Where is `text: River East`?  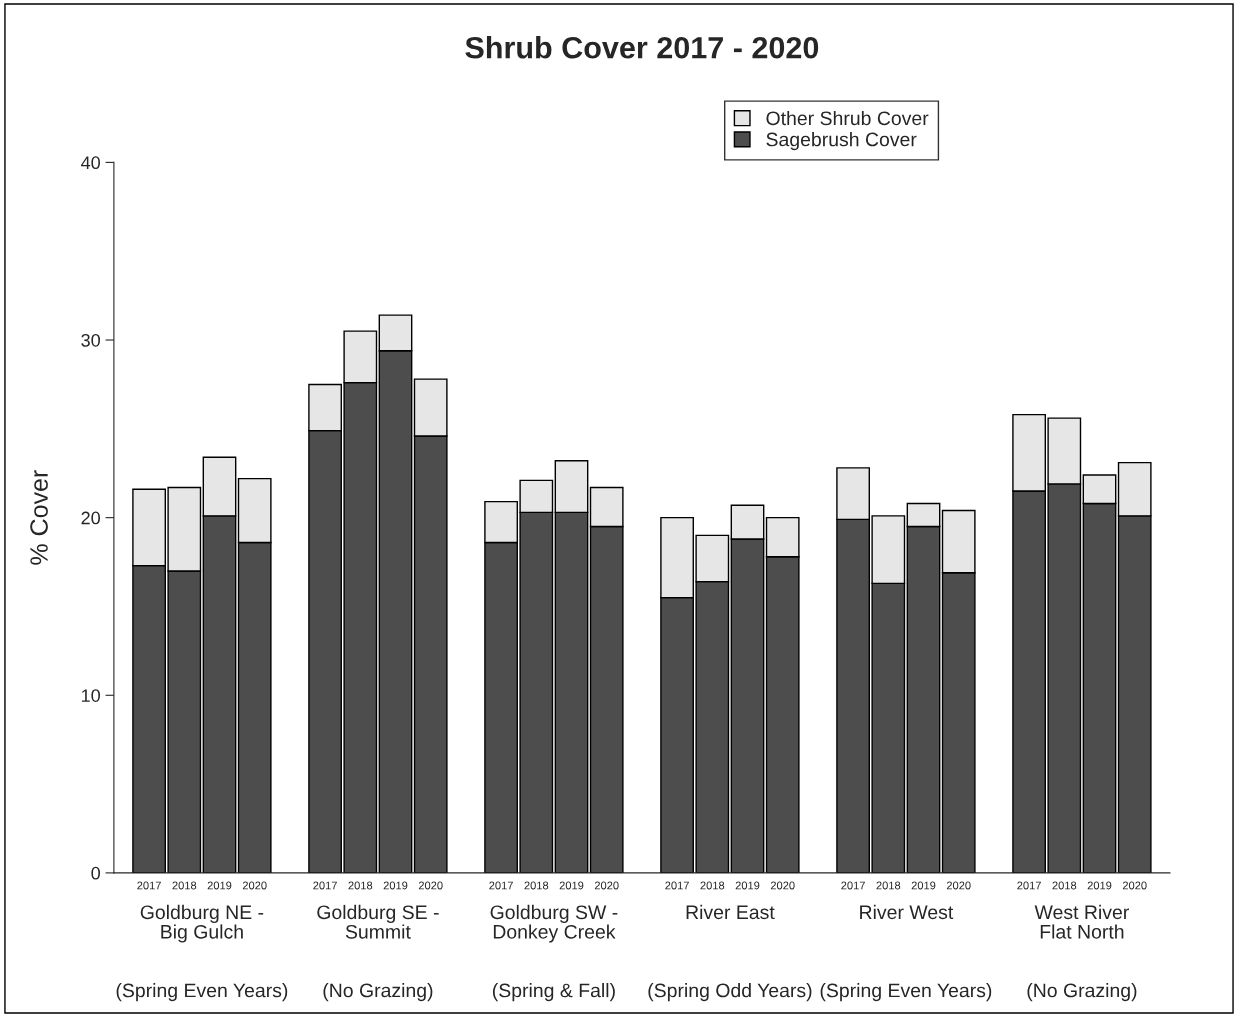 text: River East is located at coordinates (730, 912).